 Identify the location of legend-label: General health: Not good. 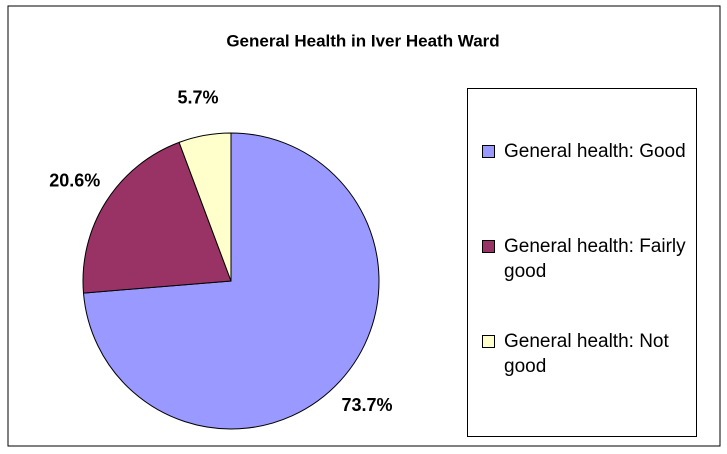
(586, 354).